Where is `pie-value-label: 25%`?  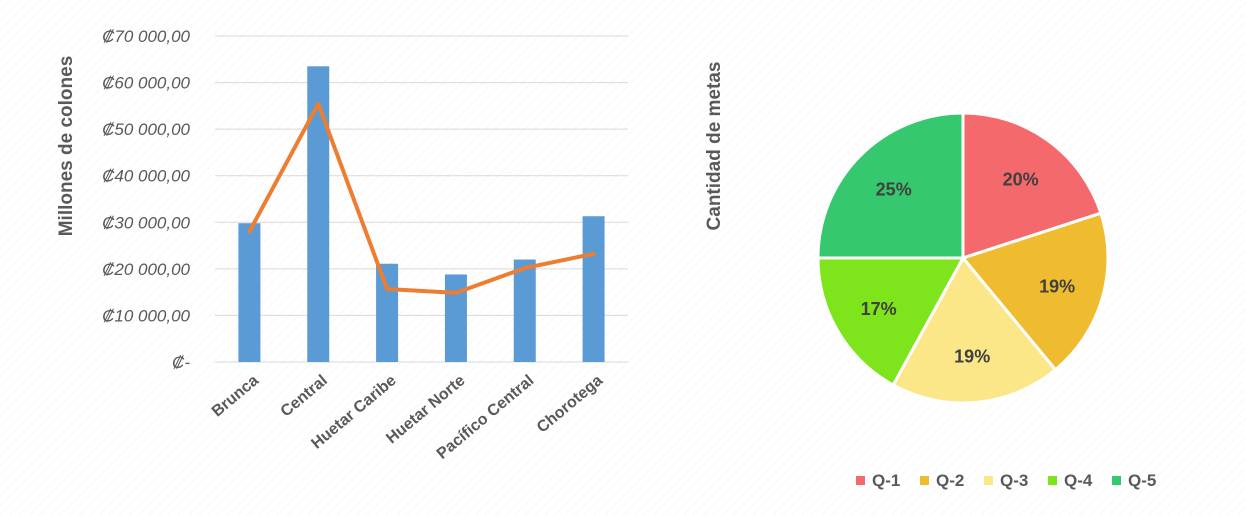 pie-value-label: 25% is located at coordinates (894, 190).